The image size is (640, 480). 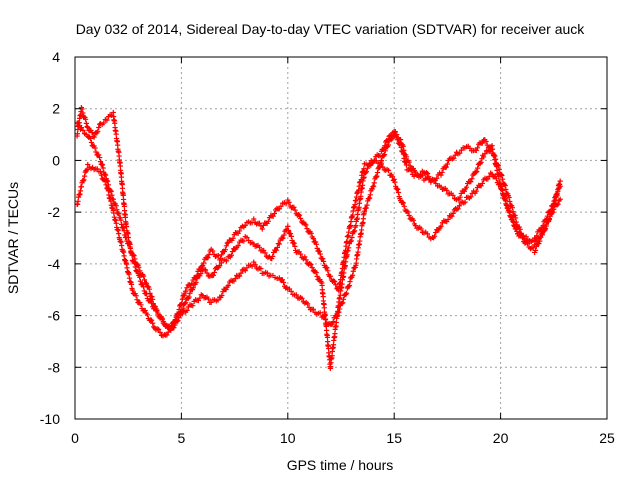 What do you see at coordinates (56, 57) in the screenshot?
I see `y-tick-label: 4` at bounding box center [56, 57].